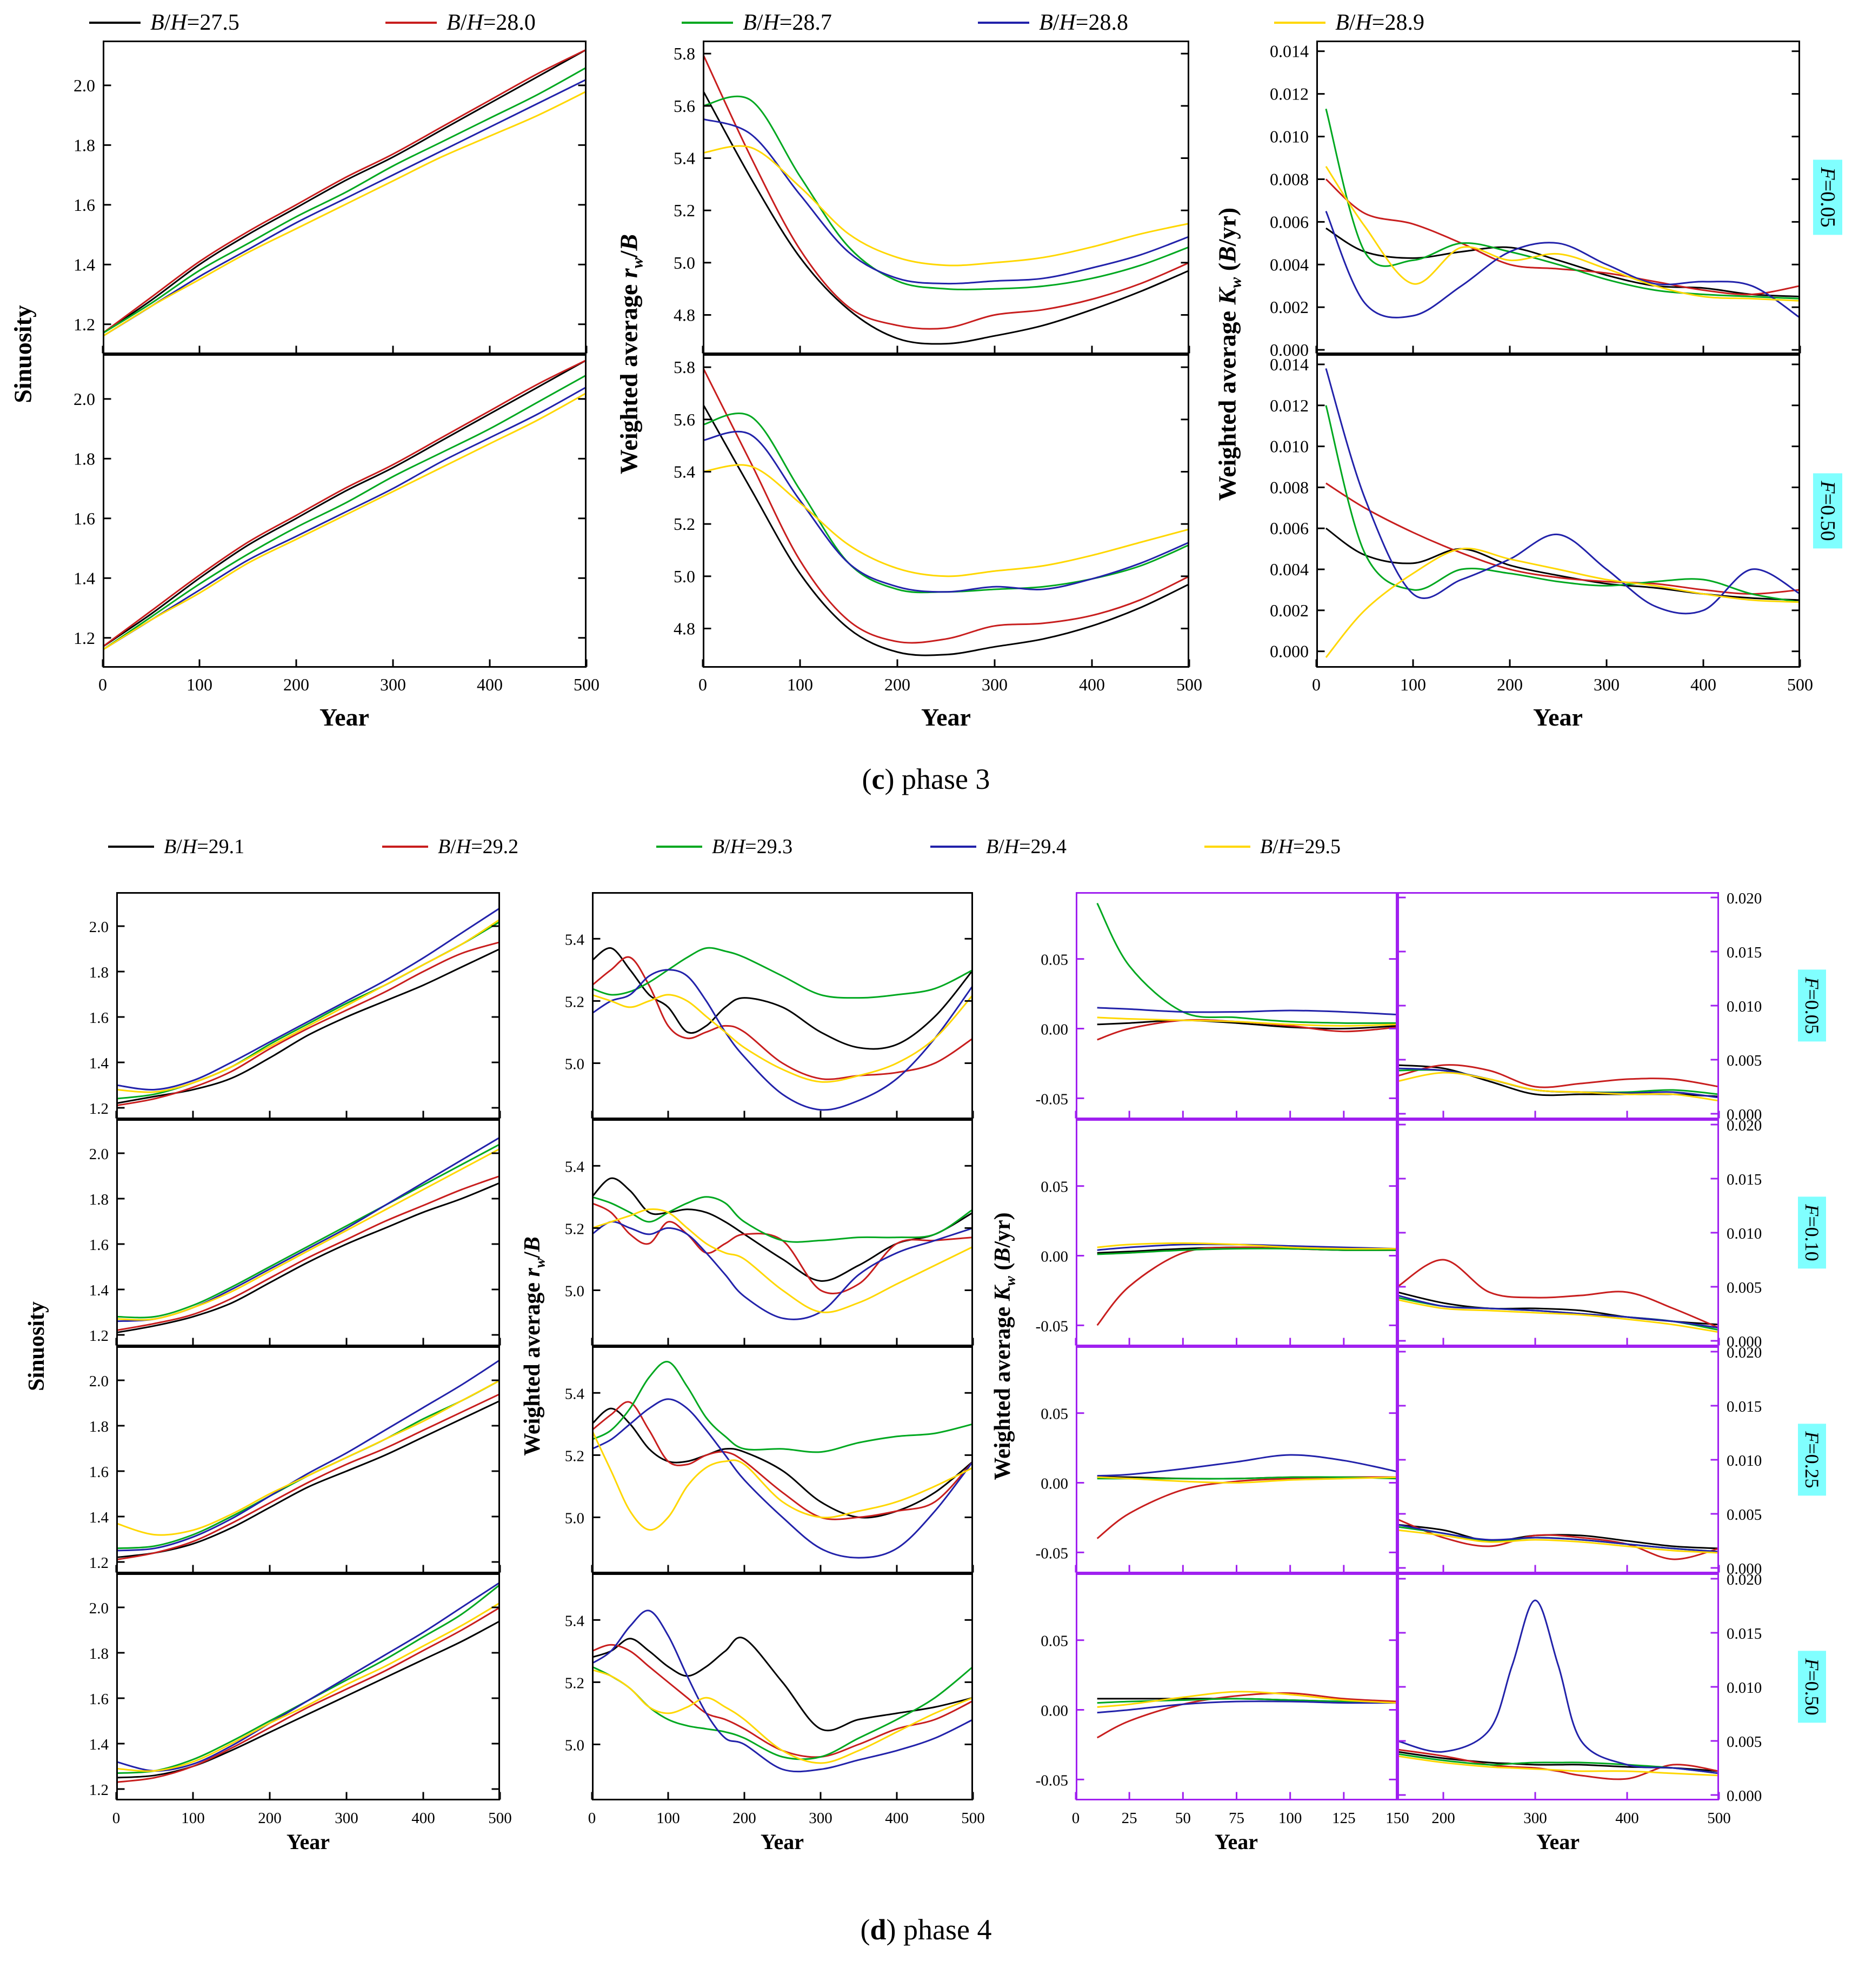  Describe the element at coordinates (684, 315) in the screenshot. I see `svg-text: 4.8` at that location.